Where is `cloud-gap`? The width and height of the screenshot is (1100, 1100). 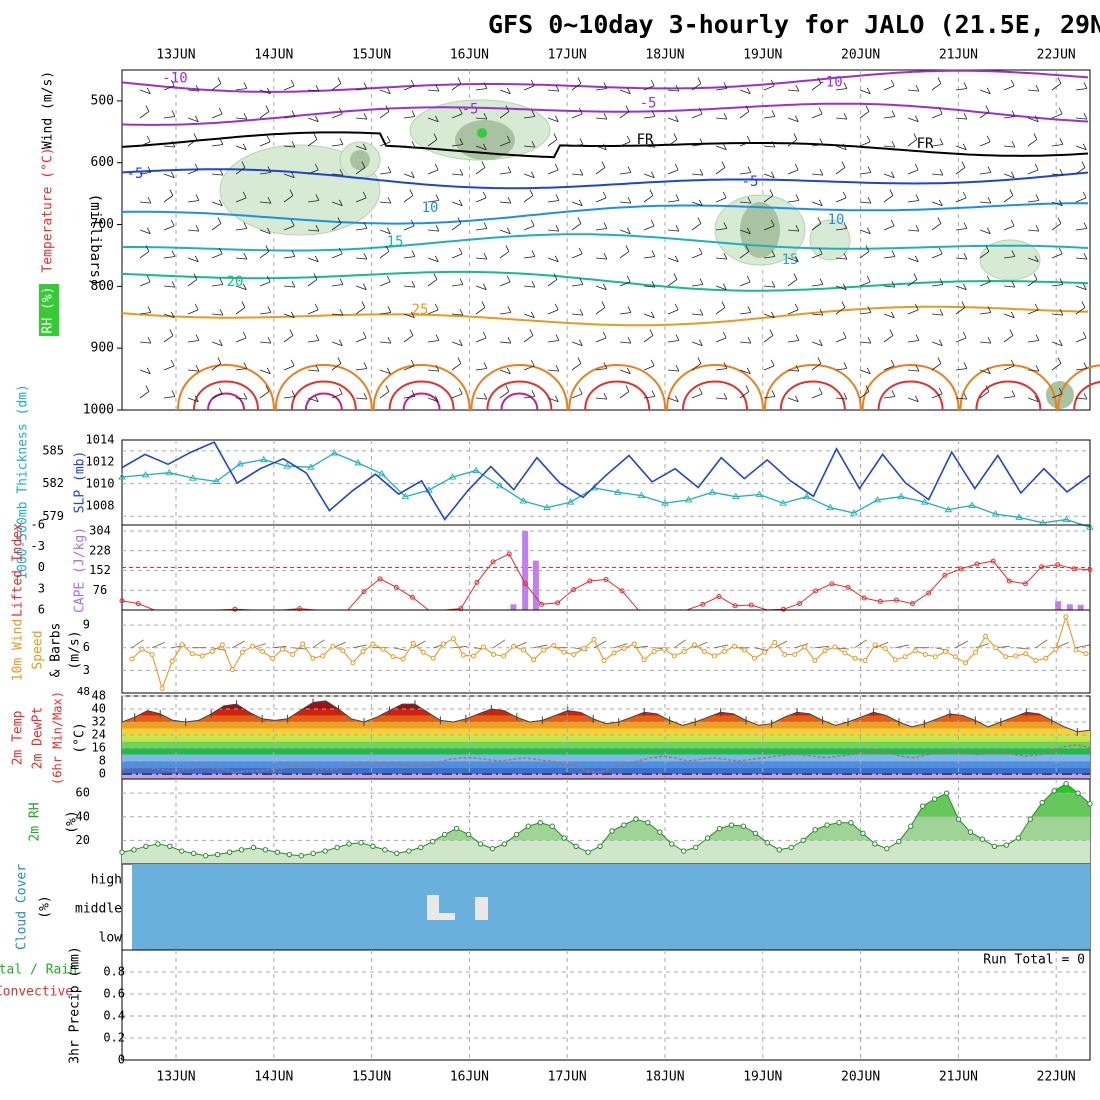
cloud-gap is located at coordinates (481, 908).